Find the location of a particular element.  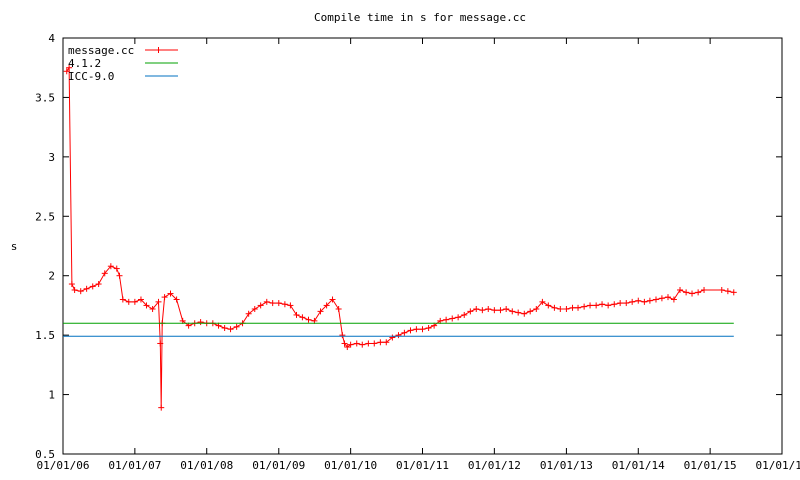

x-tick-label: 01/01/07 is located at coordinates (134, 465).